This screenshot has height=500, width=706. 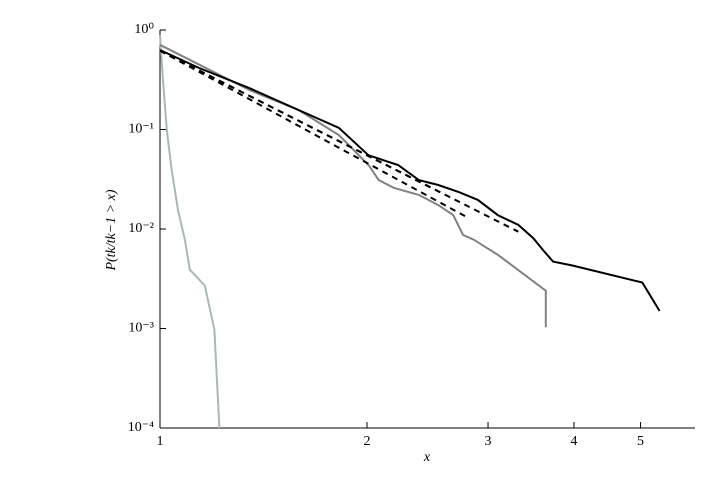 What do you see at coordinates (573, 441) in the screenshot?
I see `x-tick-label: 4` at bounding box center [573, 441].